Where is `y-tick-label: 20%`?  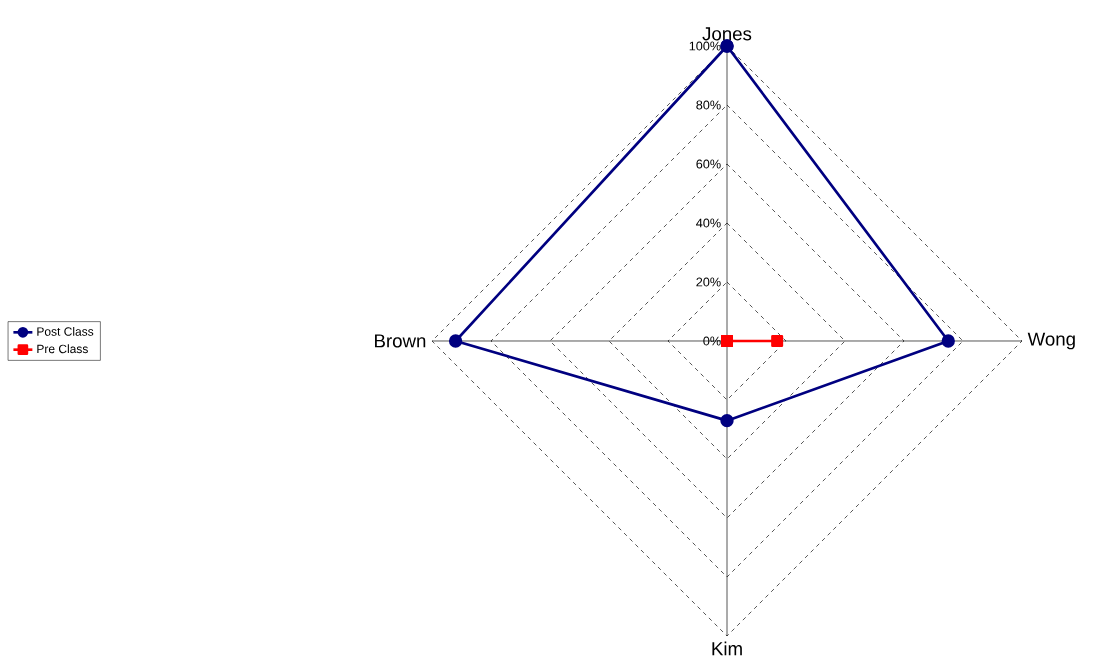 y-tick-label: 20% is located at coordinates (708, 282).